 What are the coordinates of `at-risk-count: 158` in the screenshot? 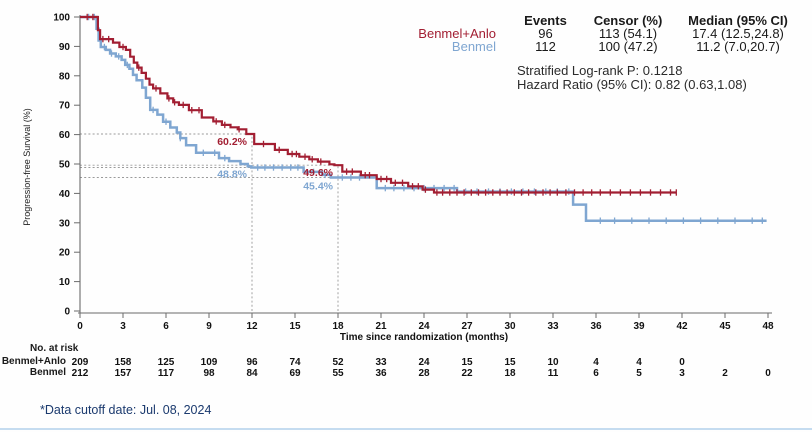 It's located at (123, 362).